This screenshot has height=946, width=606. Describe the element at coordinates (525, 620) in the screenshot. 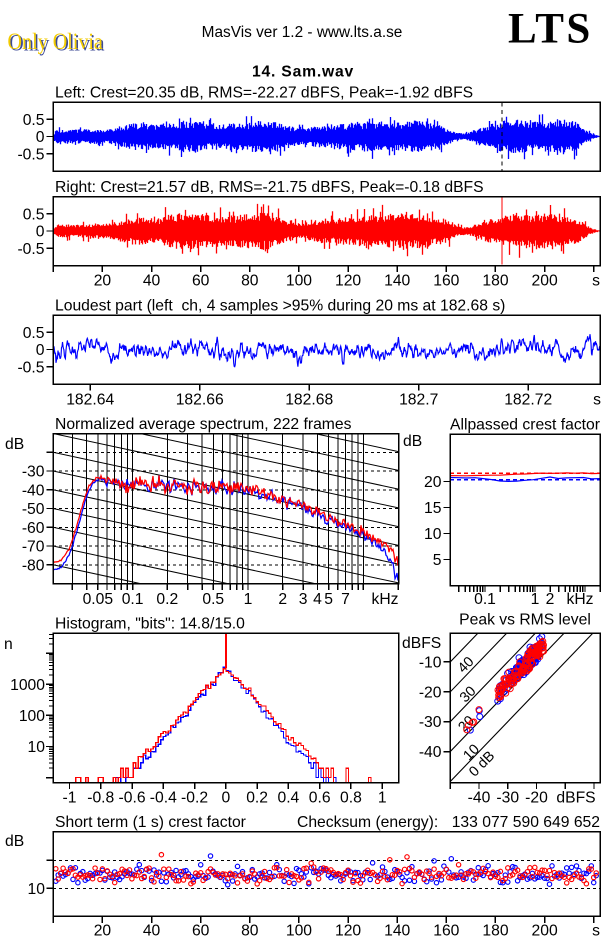

I see `svg-text: Peak vs RMS level` at that location.